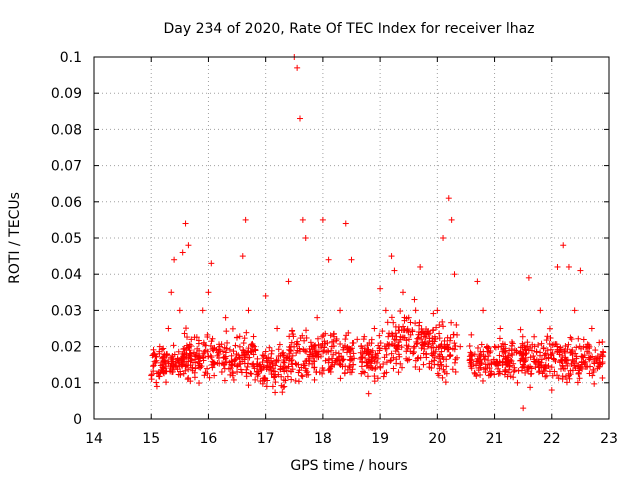 The height and width of the screenshot is (480, 640). What do you see at coordinates (209, 439) in the screenshot?
I see `x-tick-label: 16` at bounding box center [209, 439].